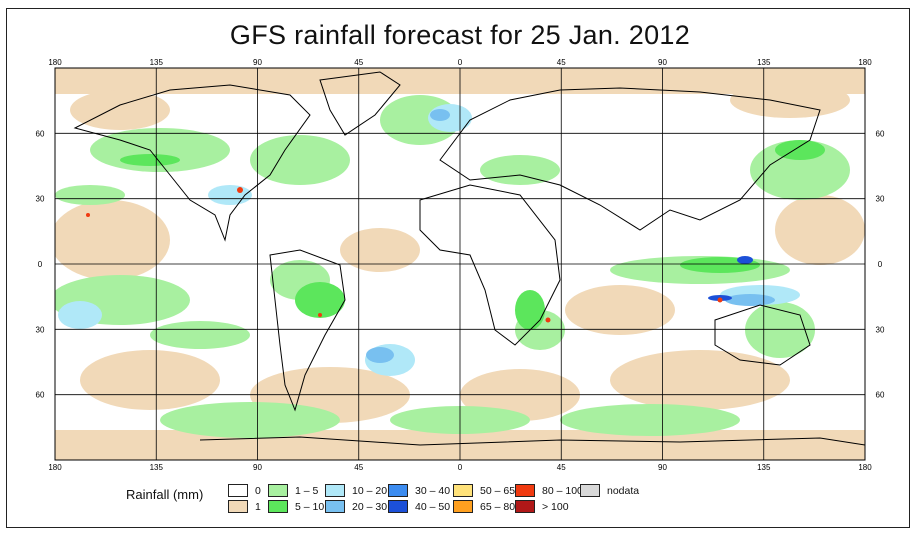 The image size is (920, 539). What do you see at coordinates (310, 507) in the screenshot?
I see `legend-label: 5 – 10` at bounding box center [310, 507].